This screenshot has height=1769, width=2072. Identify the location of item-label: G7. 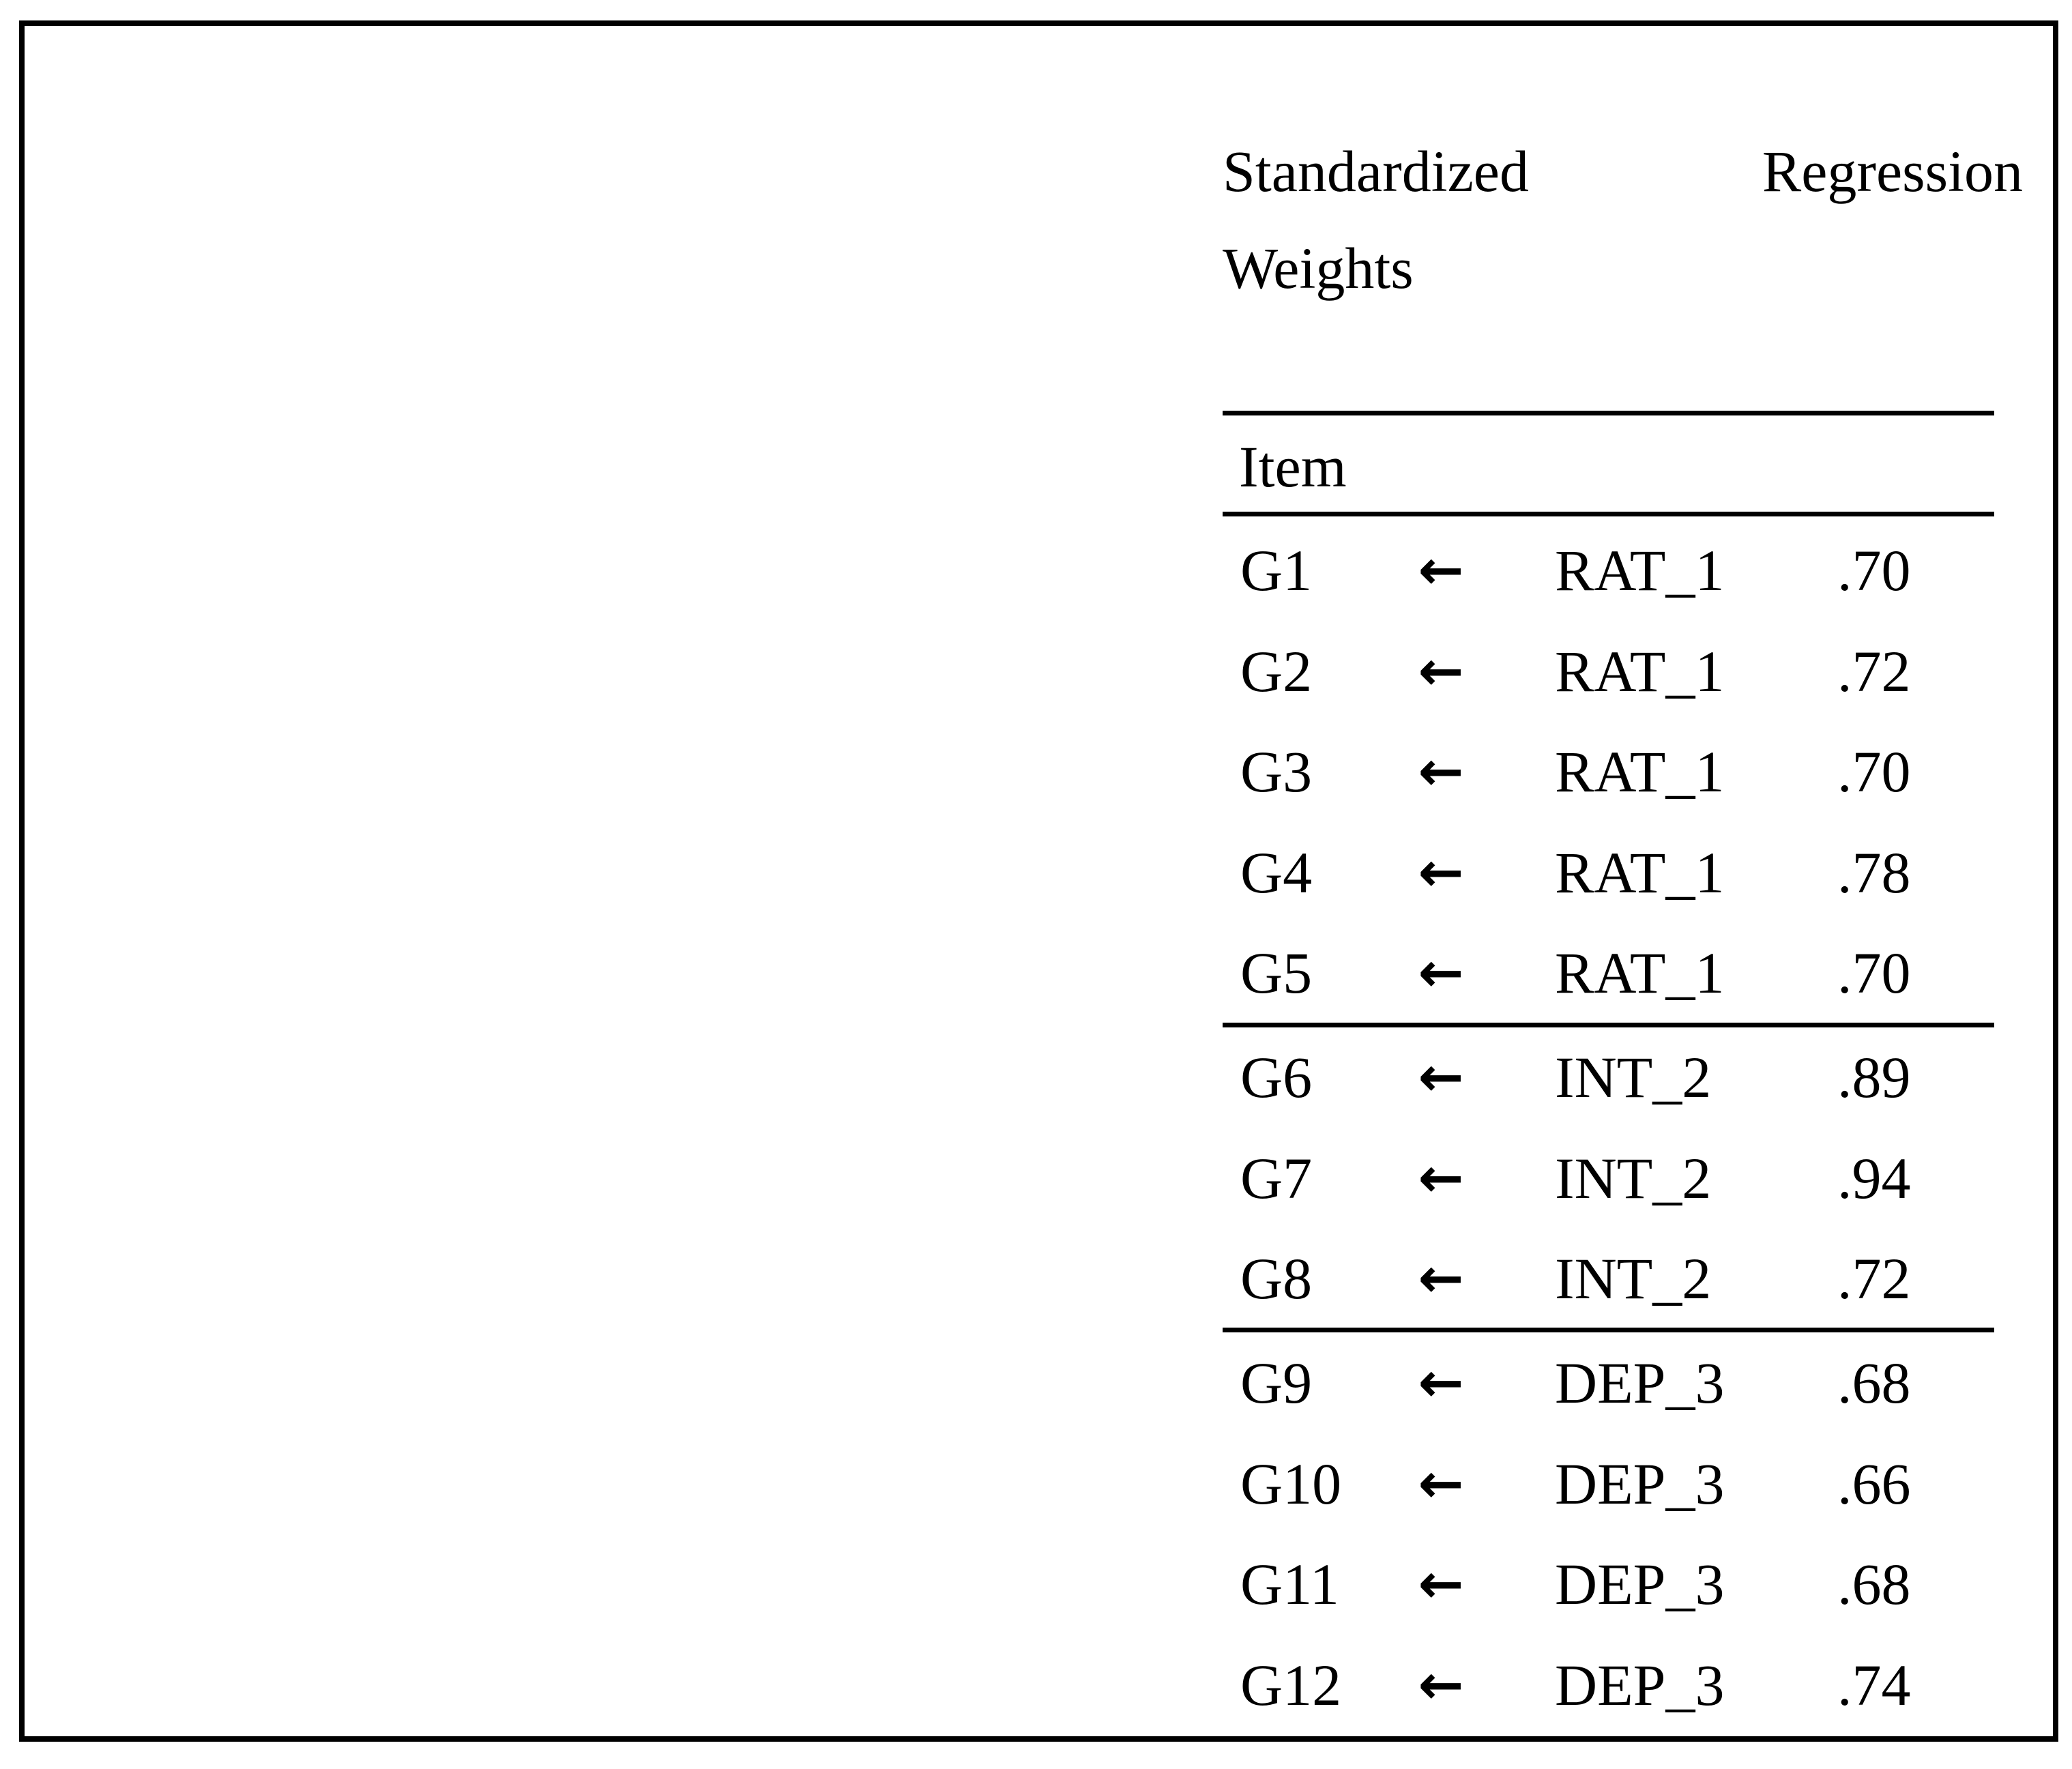
(1276, 1178).